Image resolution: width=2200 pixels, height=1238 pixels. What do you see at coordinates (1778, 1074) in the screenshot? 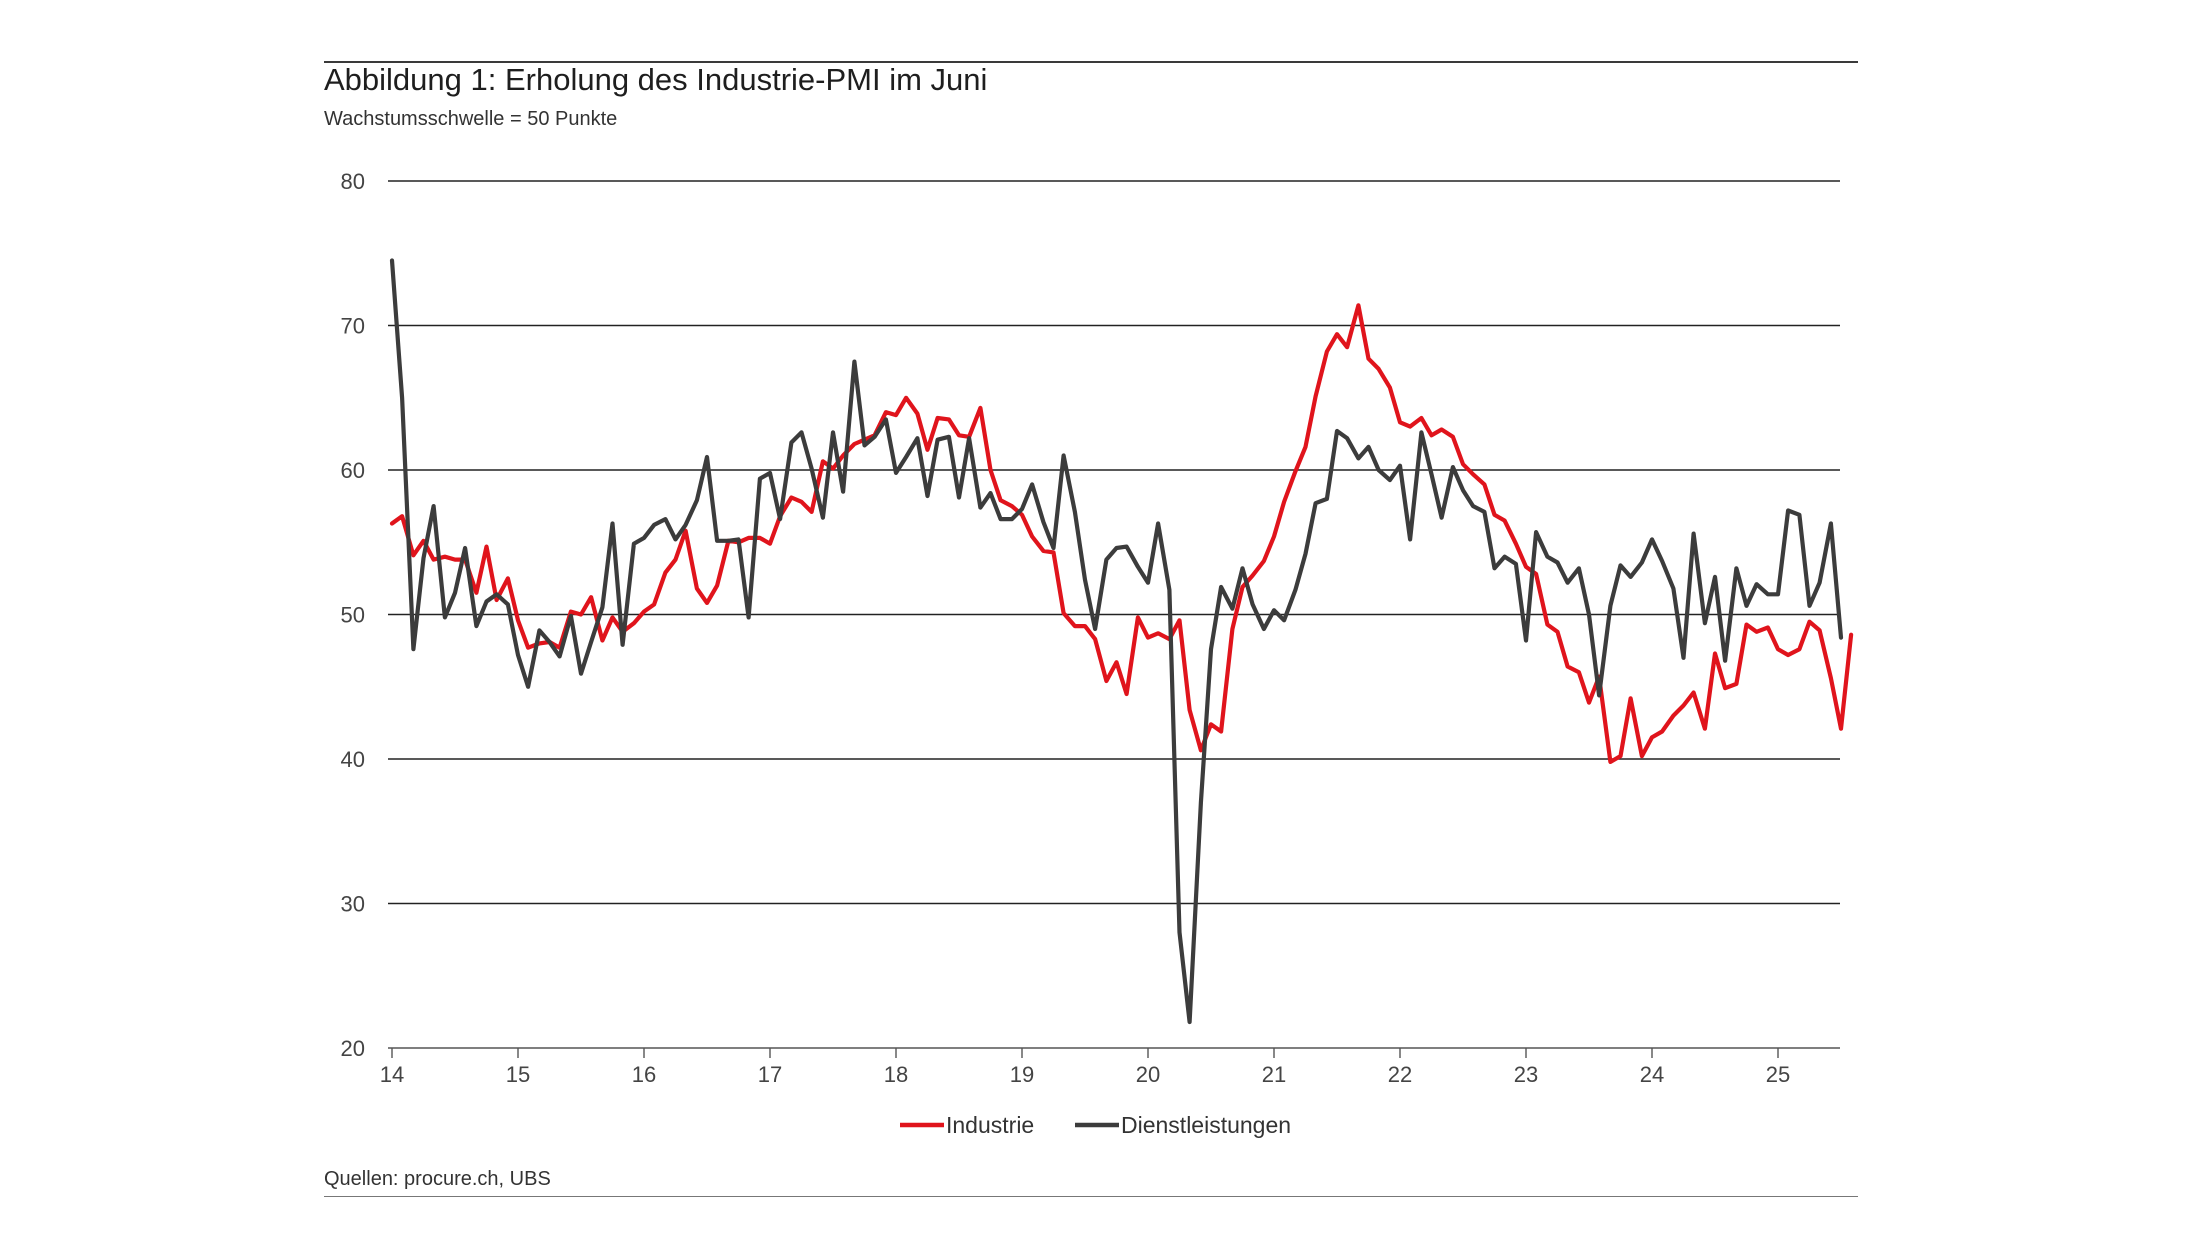
I see `x-tick-label-25: 25` at bounding box center [1778, 1074].